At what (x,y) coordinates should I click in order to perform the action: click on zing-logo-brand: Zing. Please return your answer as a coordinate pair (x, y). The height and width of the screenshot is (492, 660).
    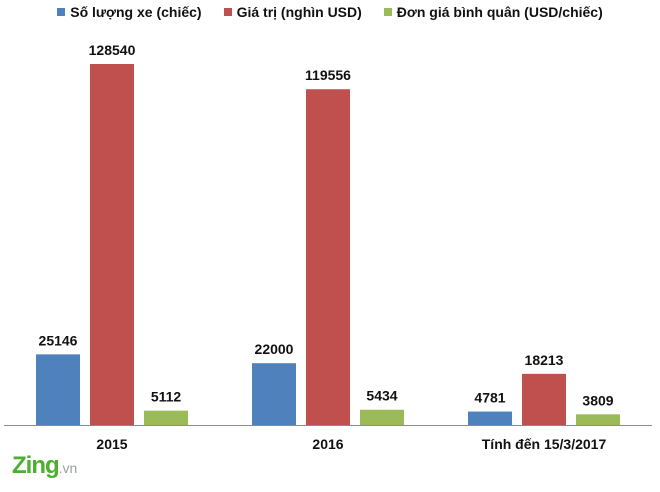
    Looking at the image, I should click on (36, 465).